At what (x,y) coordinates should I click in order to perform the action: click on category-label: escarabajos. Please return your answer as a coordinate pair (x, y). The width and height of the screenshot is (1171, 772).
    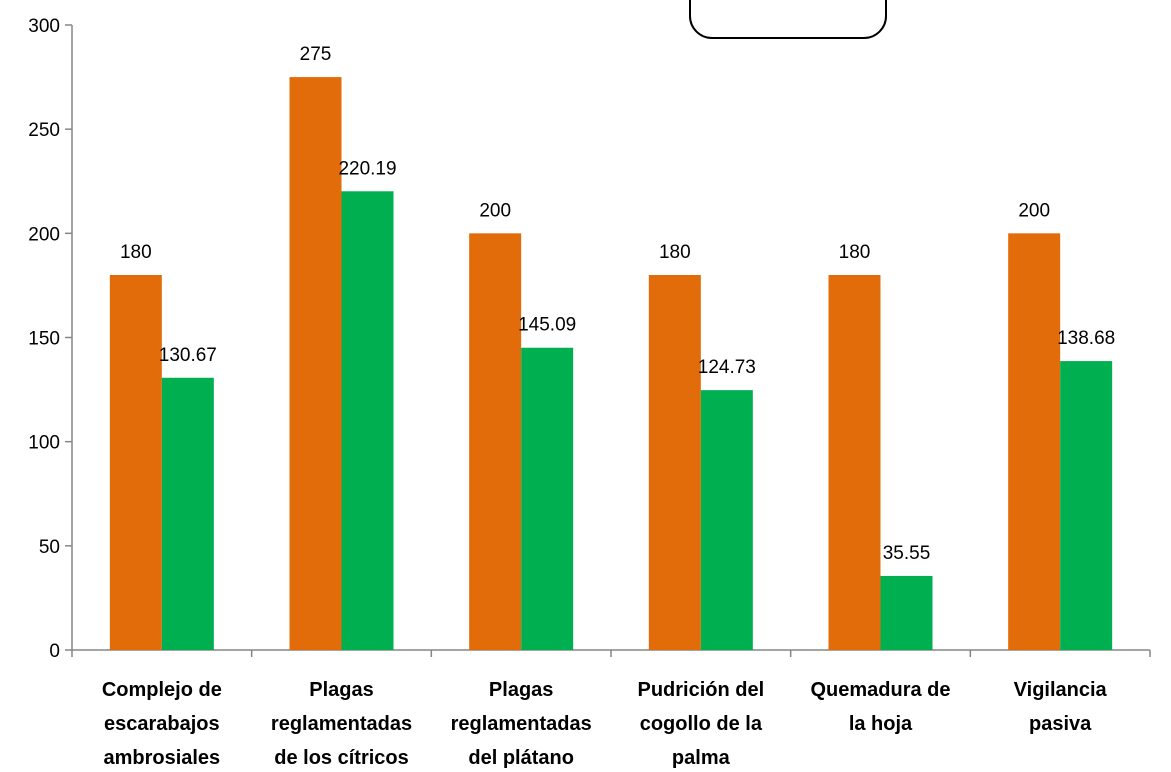
    Looking at the image, I should click on (162, 724).